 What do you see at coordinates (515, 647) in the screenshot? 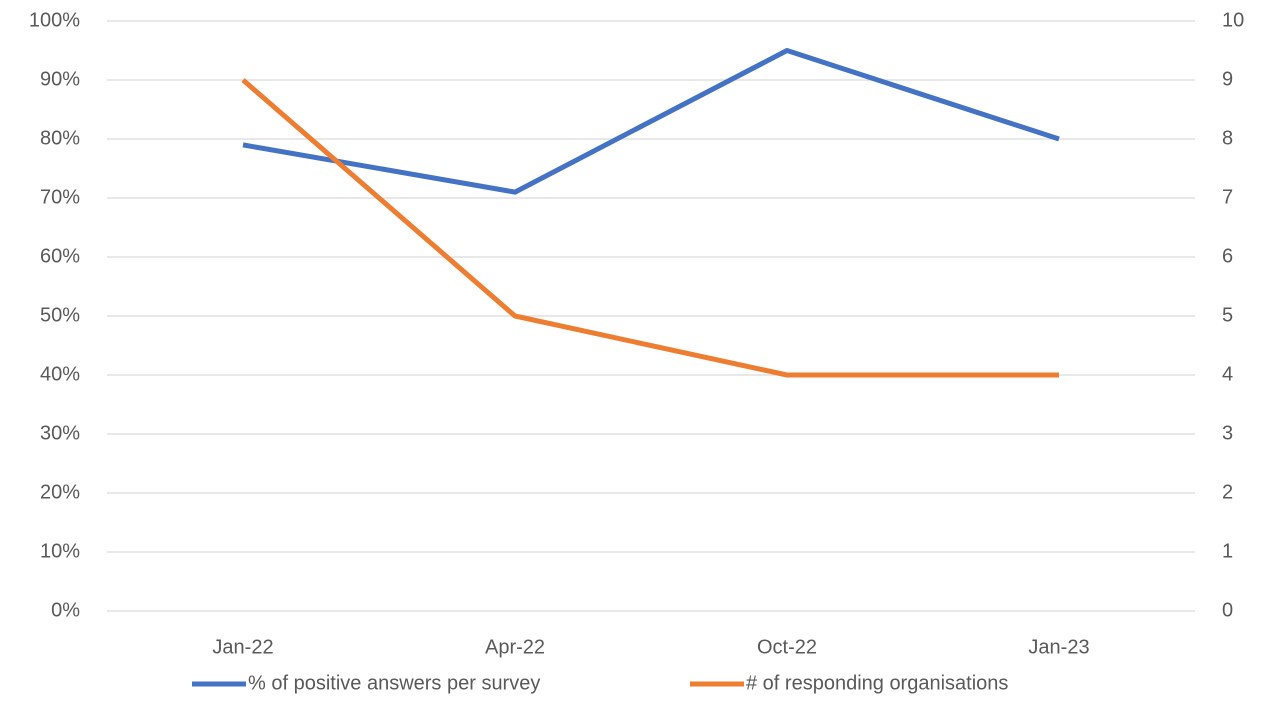
I see `x-tick-label: Apr-22` at bounding box center [515, 647].